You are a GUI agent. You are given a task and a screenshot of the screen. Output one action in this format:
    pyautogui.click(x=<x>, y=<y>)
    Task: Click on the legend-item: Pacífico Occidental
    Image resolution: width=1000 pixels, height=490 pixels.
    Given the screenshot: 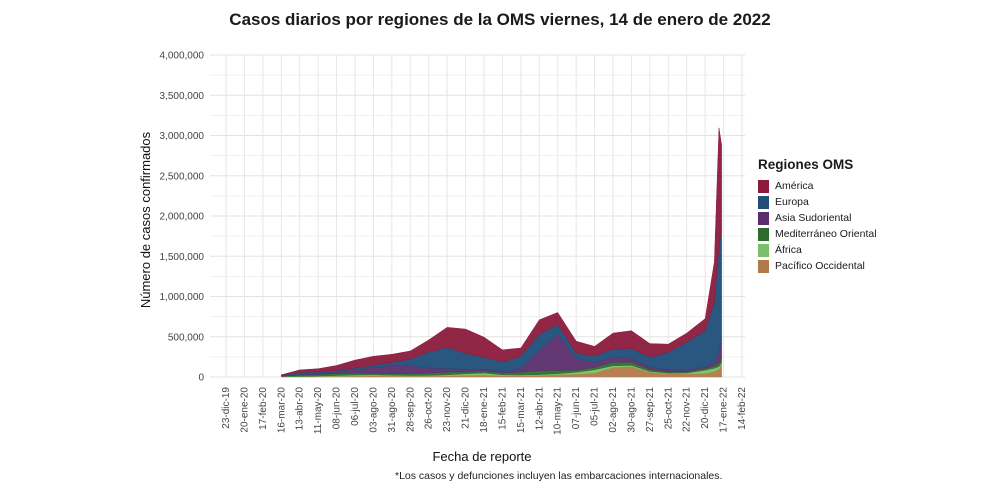 What is the action you would take?
    pyautogui.click(x=817, y=266)
    